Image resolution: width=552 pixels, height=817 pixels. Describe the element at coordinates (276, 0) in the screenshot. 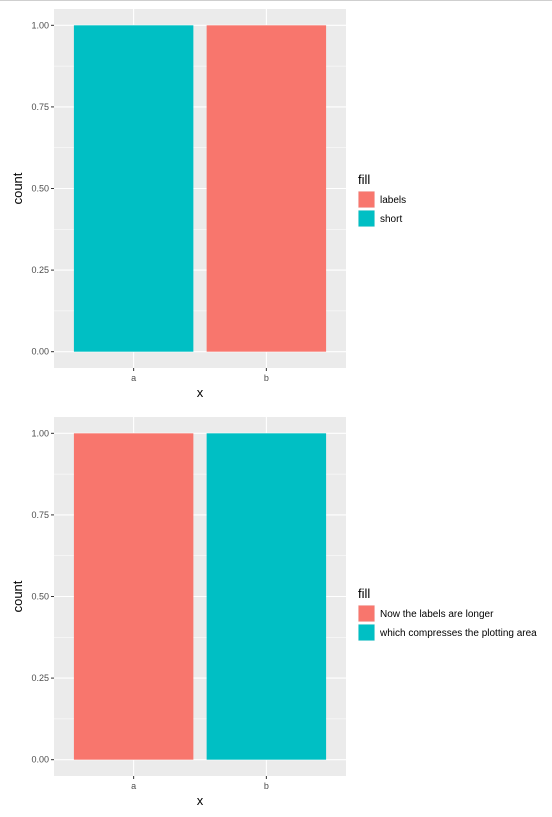

I see `top-divider` at that location.